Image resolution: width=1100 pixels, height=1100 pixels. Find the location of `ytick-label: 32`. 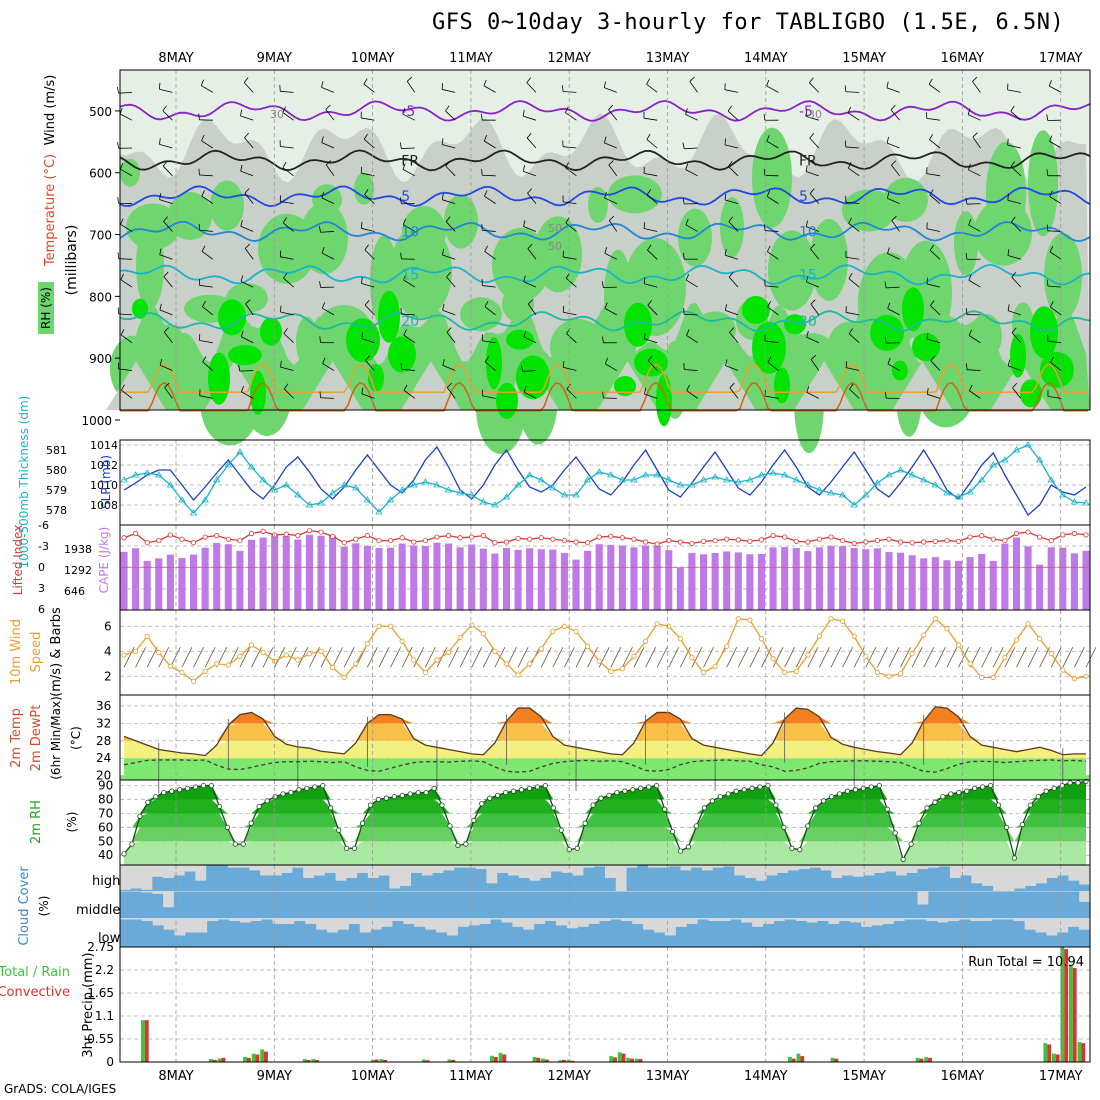

ytick-label: 32 is located at coordinates (103, 723).